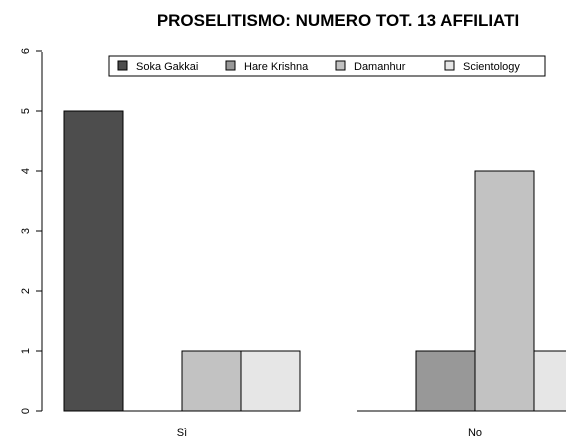 This screenshot has height=442, width=566. What do you see at coordinates (26, 351) in the screenshot?
I see `y-tick-label-1: 1` at bounding box center [26, 351].